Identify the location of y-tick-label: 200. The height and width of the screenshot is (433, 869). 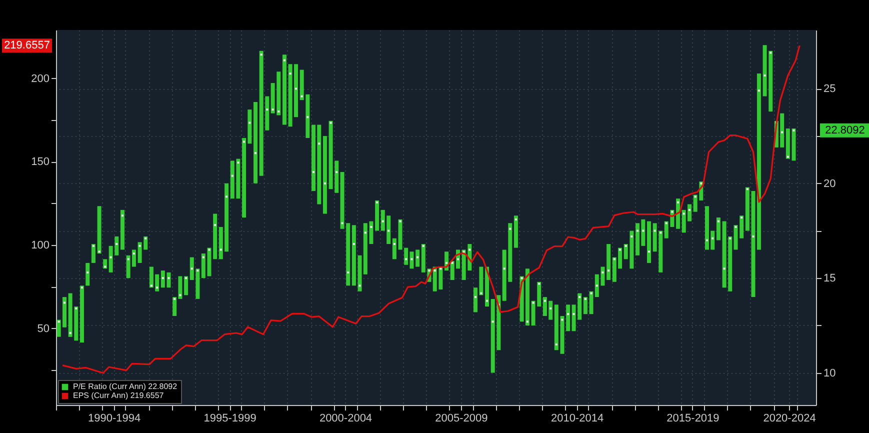
(40, 78).